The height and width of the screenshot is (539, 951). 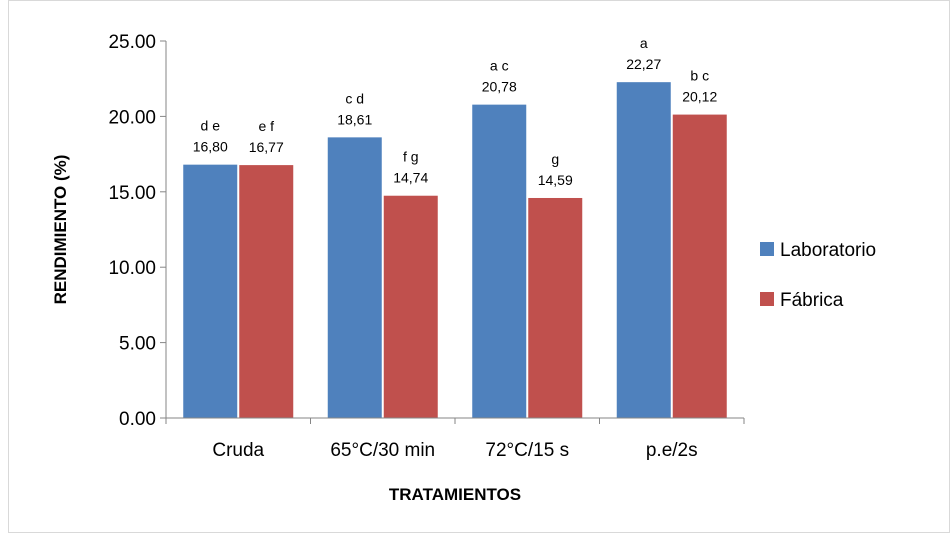 What do you see at coordinates (644, 43) in the screenshot?
I see `bar-letter-label: a` at bounding box center [644, 43].